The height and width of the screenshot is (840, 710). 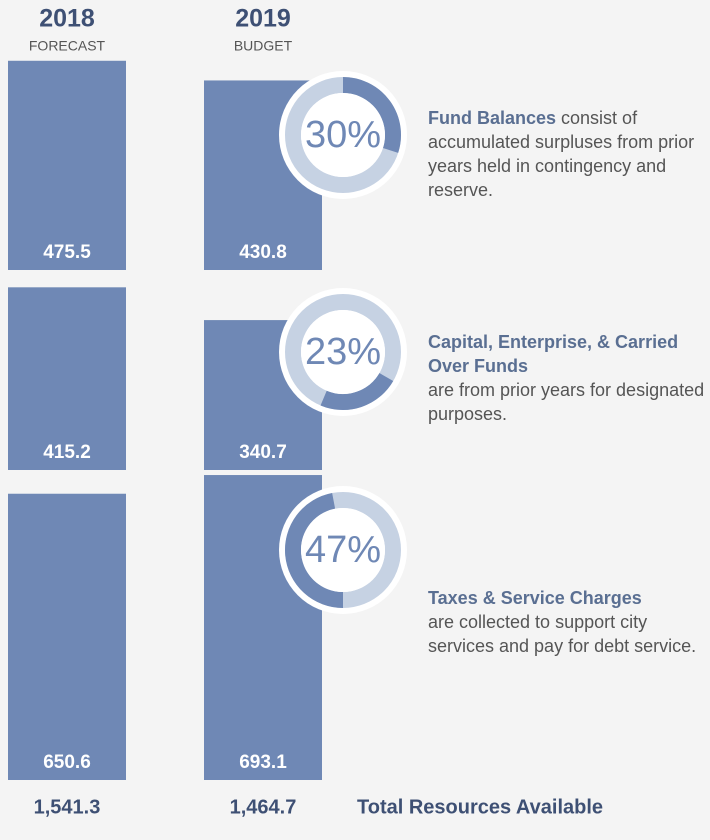 What do you see at coordinates (492, 118) in the screenshot?
I see `description-bold: Fund Balances` at bounding box center [492, 118].